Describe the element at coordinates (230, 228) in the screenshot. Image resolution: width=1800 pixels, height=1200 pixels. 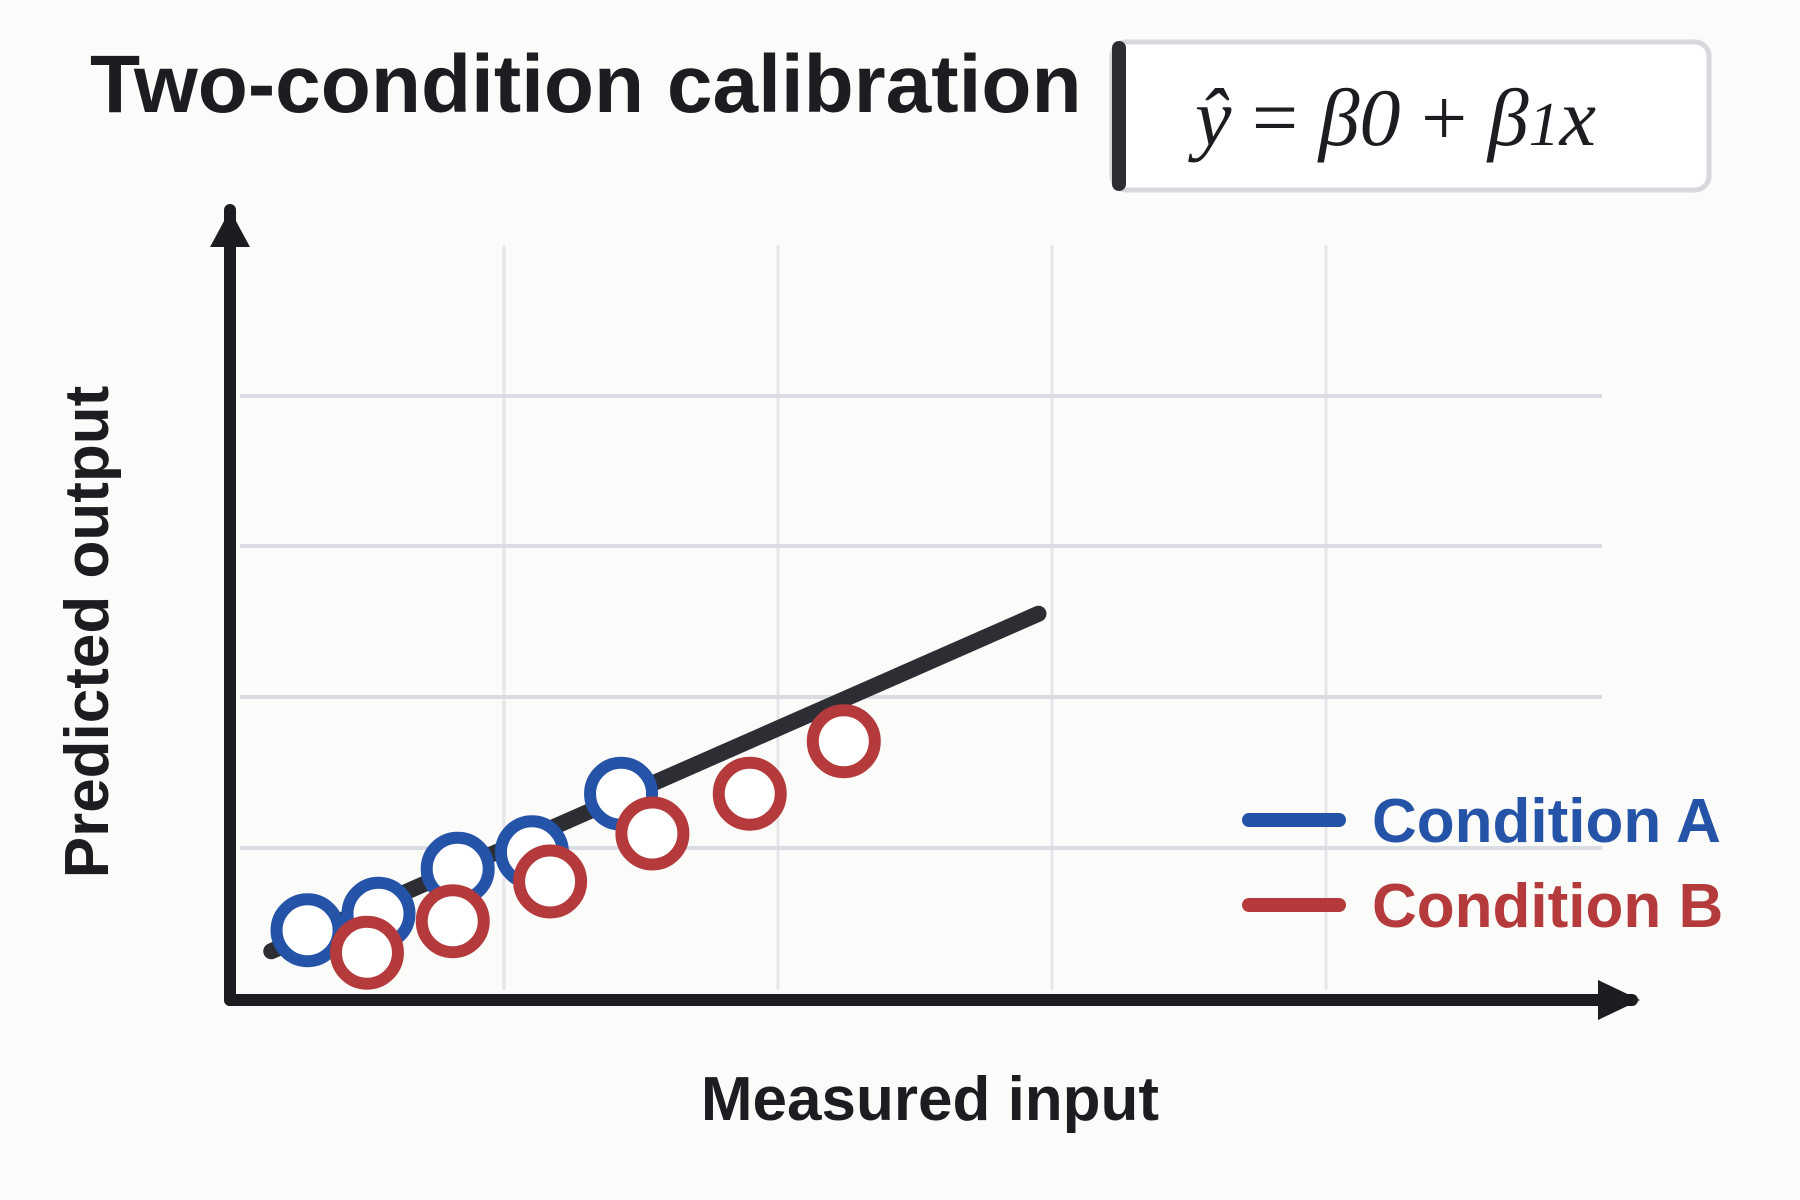
I see `y-axis-arrow` at that location.